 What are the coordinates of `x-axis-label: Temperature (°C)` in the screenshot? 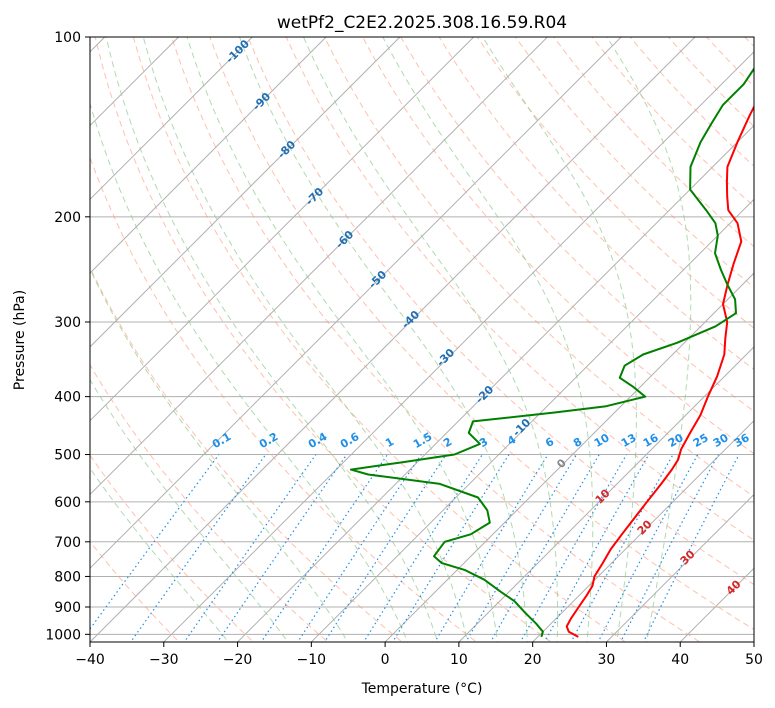 It's located at (422, 689).